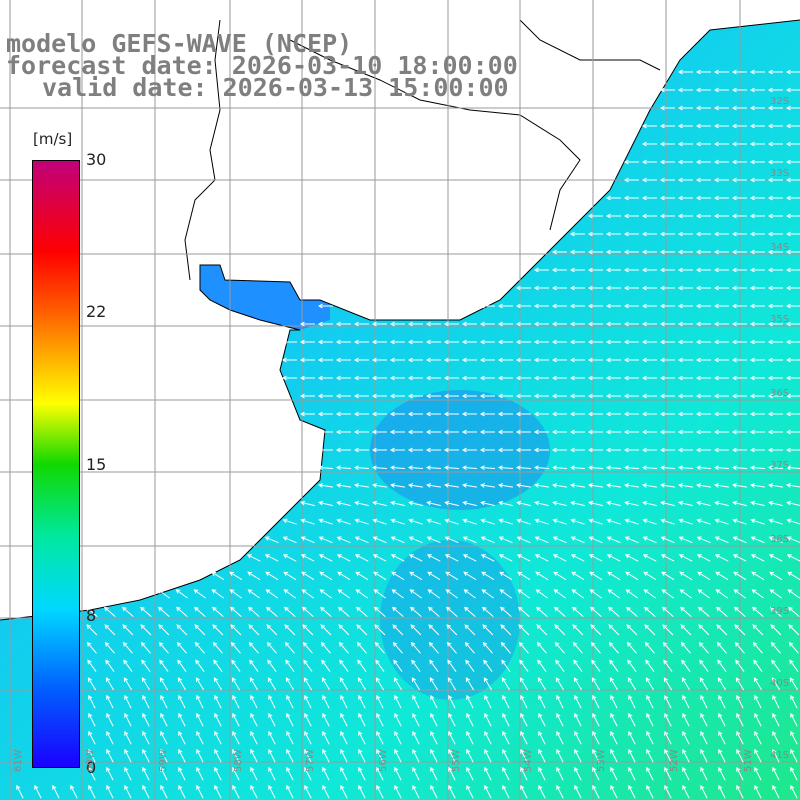 This screenshot has height=800, width=800. Describe the element at coordinates (780, 755) in the screenshot. I see `lat-label: 41S` at that location.